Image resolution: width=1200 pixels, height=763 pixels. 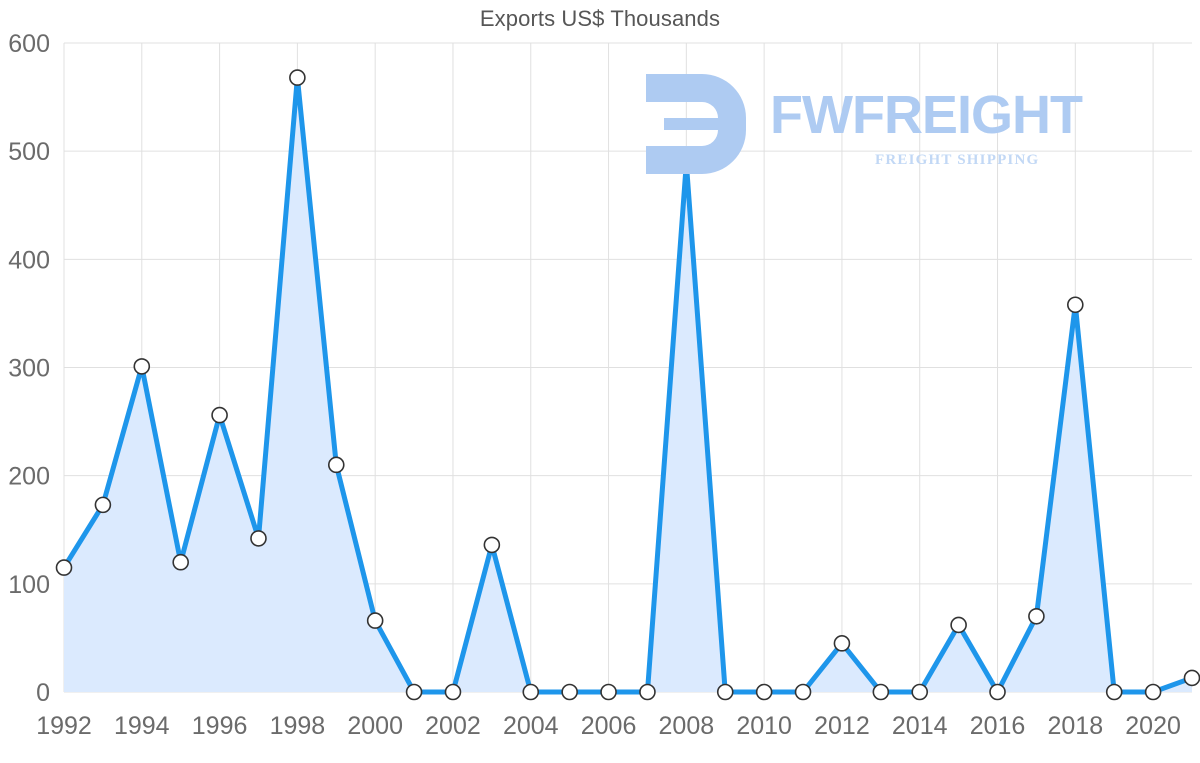 I want to click on x-axis-tick-label: 2016, so click(x=998, y=726).